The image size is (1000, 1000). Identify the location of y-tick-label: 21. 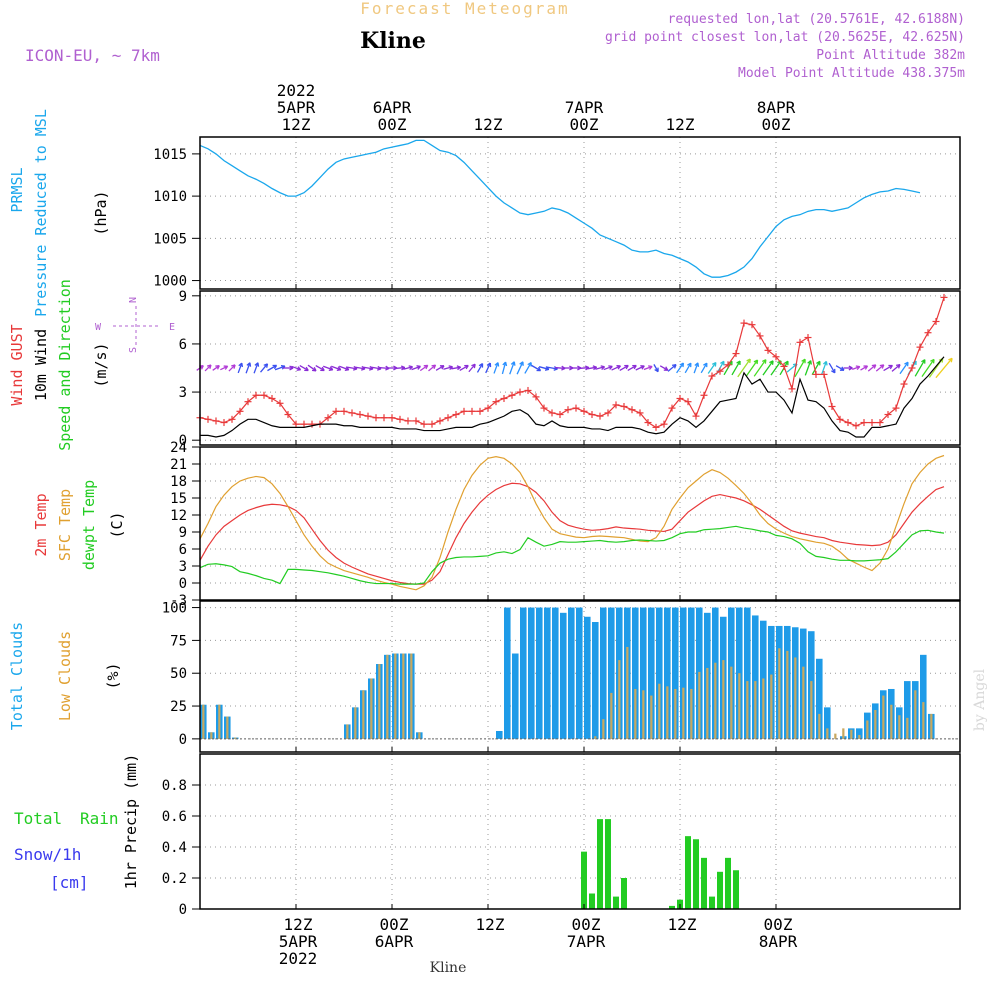
(178, 465).